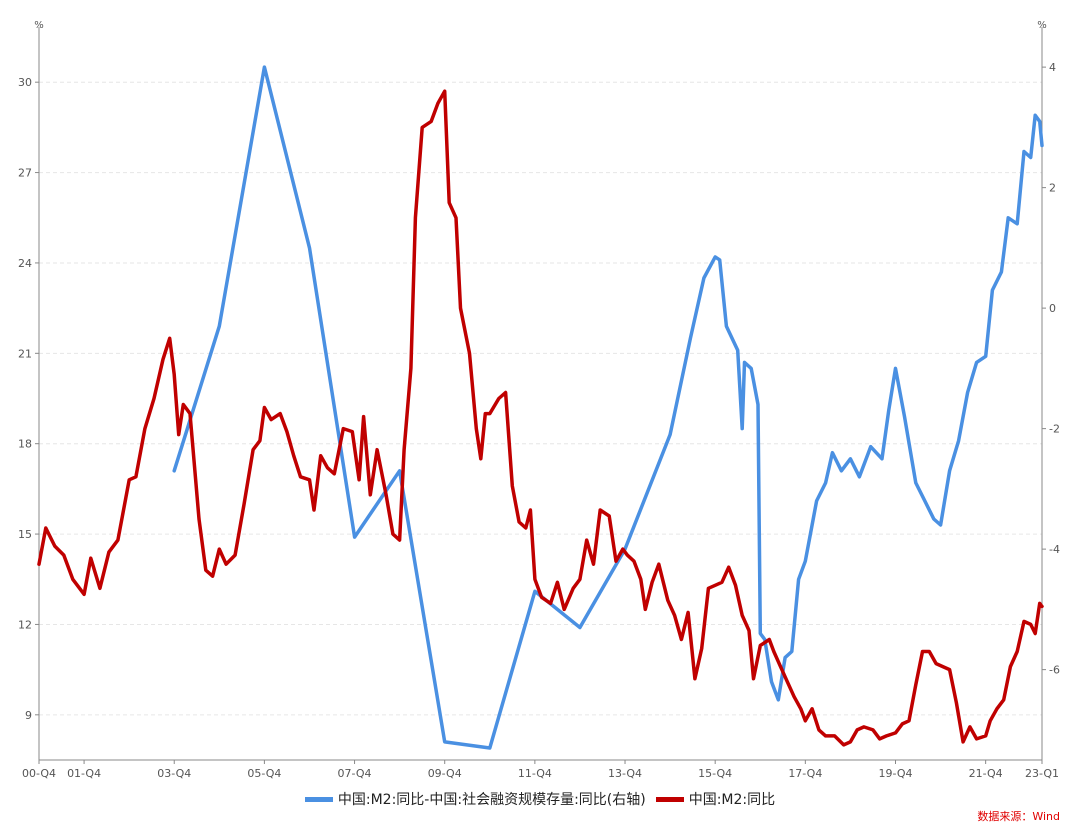  Describe the element at coordinates (1052, 308) in the screenshot. I see `y-right-tick-label: 0` at that location.